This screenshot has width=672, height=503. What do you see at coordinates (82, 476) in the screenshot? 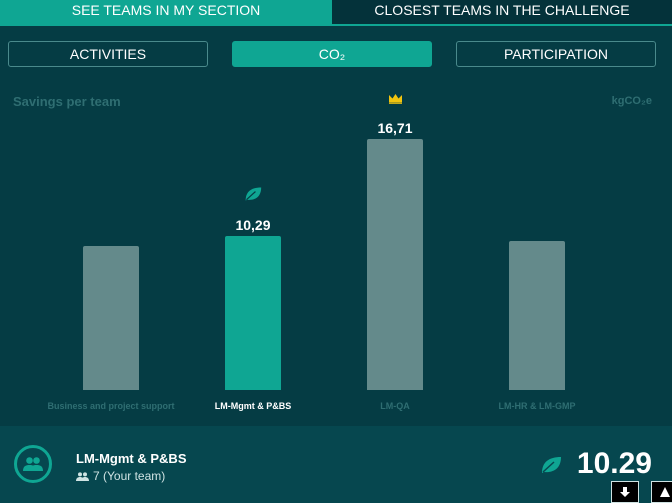
I see `people-icon` at bounding box center [82, 476].